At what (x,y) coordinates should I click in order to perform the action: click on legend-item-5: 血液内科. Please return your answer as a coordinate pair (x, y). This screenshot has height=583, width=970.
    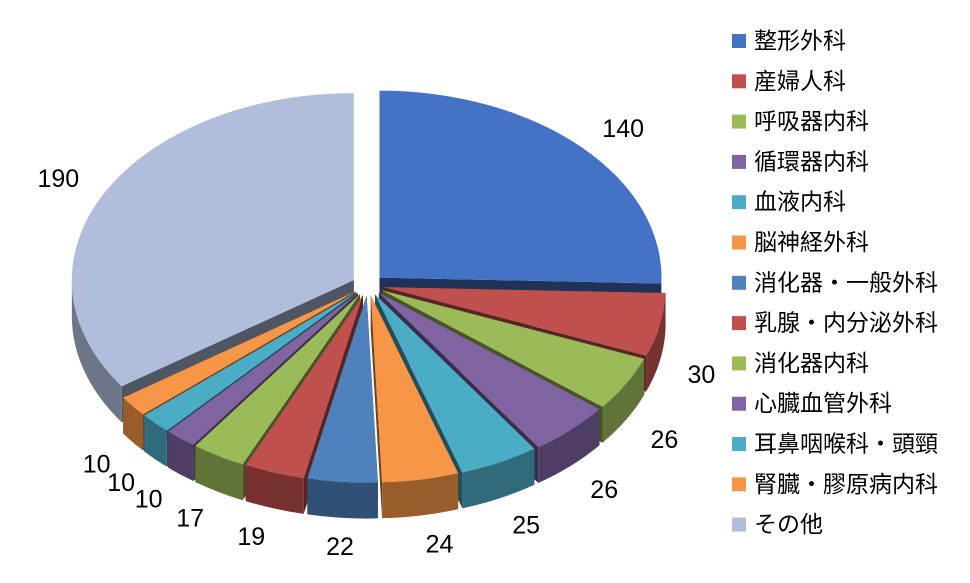
    Looking at the image, I should click on (789, 203).